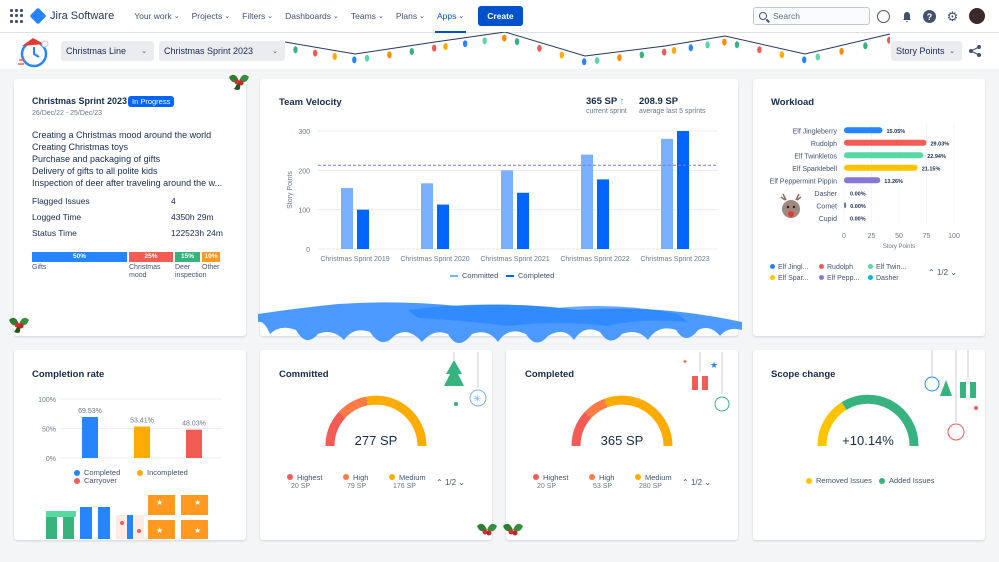 Image resolution: width=999 pixels, height=562 pixels. I want to click on segment-label: Christmas mood, so click(145, 271).